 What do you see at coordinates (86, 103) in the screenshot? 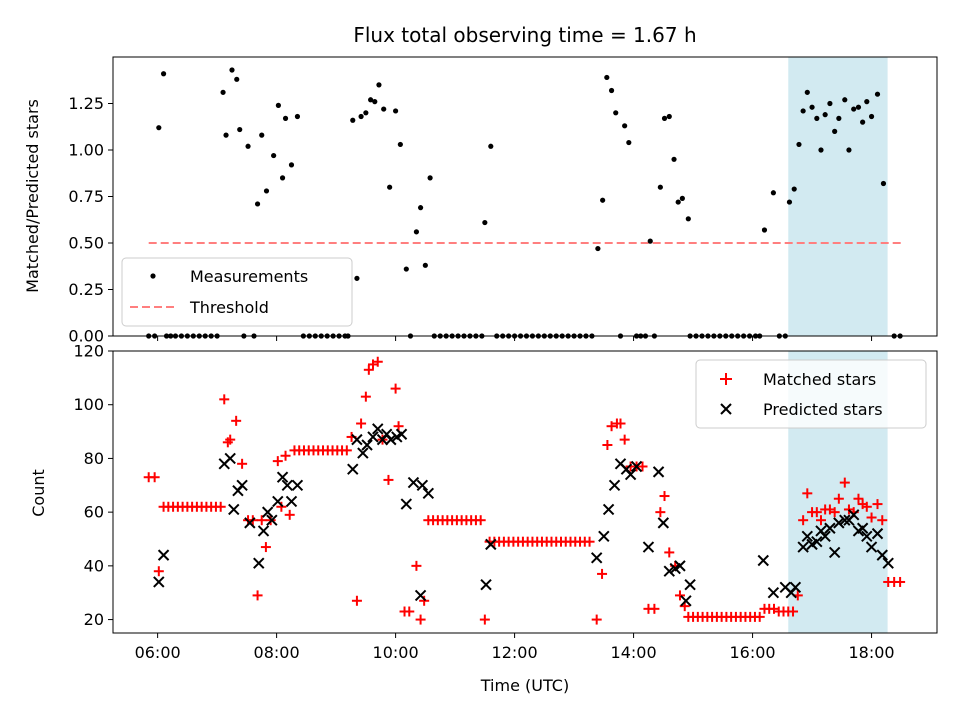
I see `top-y-tick-label: 1.25` at bounding box center [86, 103].